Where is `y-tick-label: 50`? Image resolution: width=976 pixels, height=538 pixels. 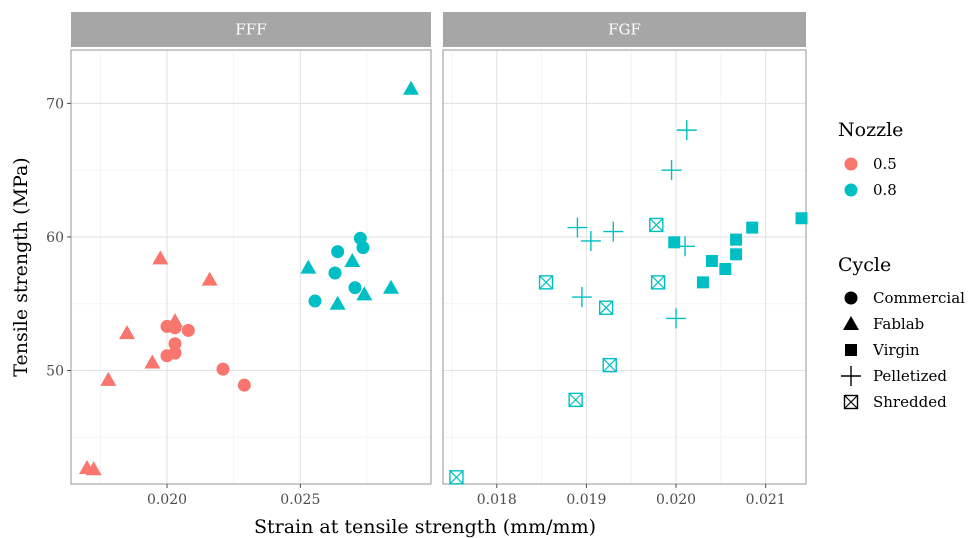 y-tick-label: 50 is located at coordinates (55, 371).